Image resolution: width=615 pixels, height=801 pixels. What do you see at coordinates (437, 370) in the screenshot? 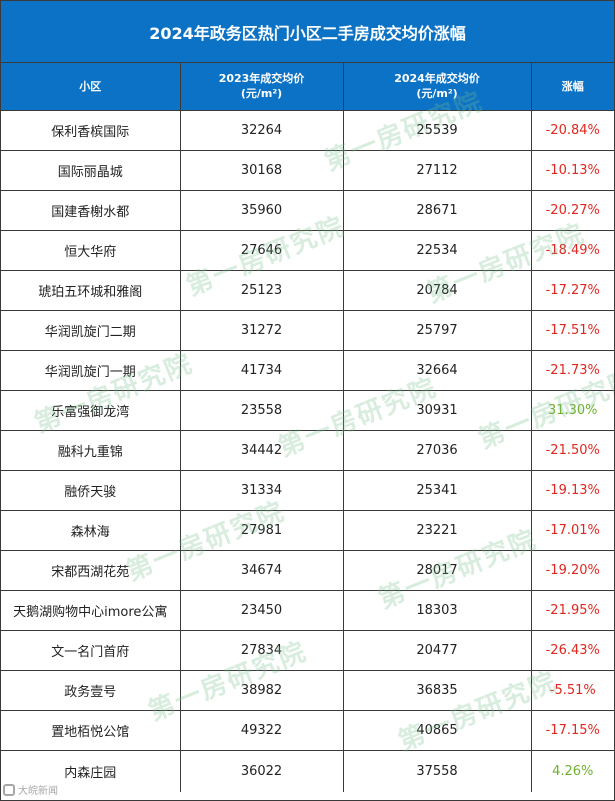
I see `price-2024-cell: 32664` at bounding box center [437, 370].